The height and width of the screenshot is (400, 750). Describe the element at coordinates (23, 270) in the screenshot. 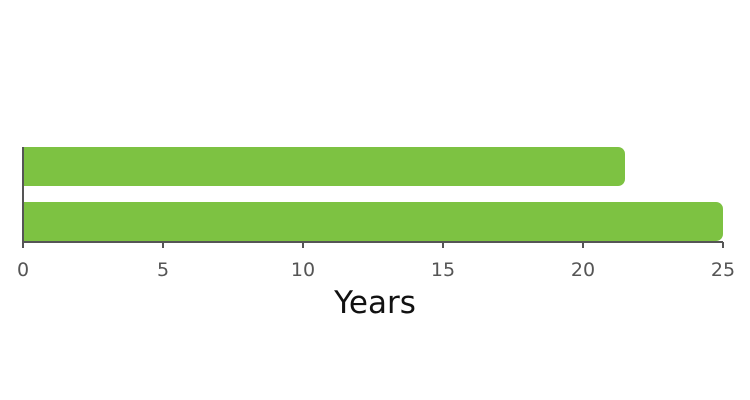

I see `x-tick-label-0: 0` at that location.